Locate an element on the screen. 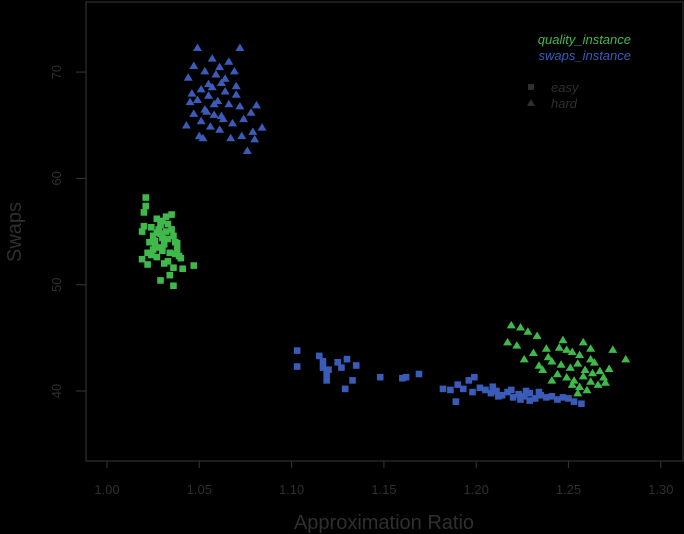 The image size is (684, 534). y-tick-label: 40 is located at coordinates (56, 391).